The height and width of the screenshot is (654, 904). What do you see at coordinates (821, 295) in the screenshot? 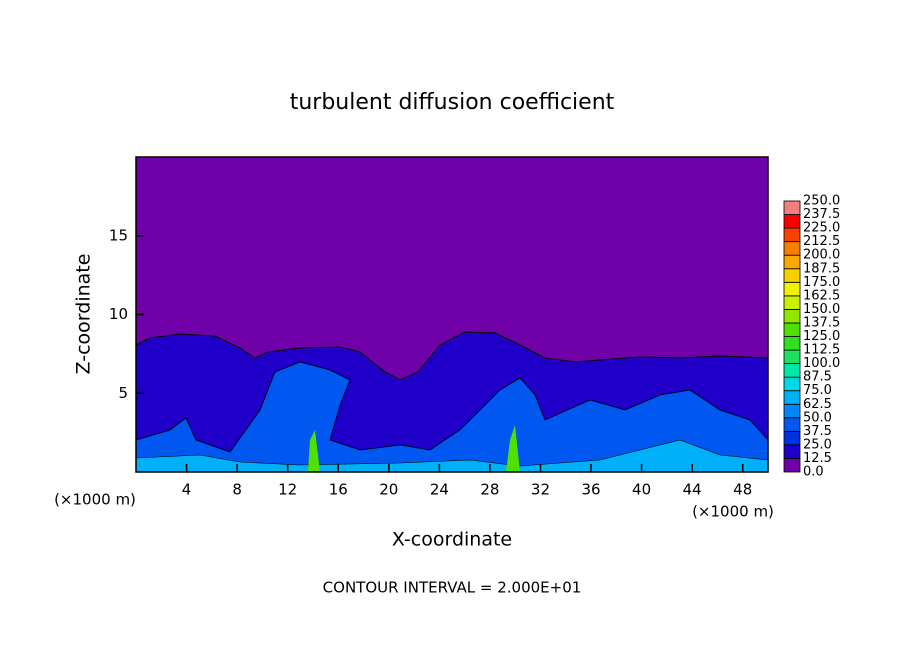
I see `colorbar-label: 162.5` at bounding box center [821, 295].